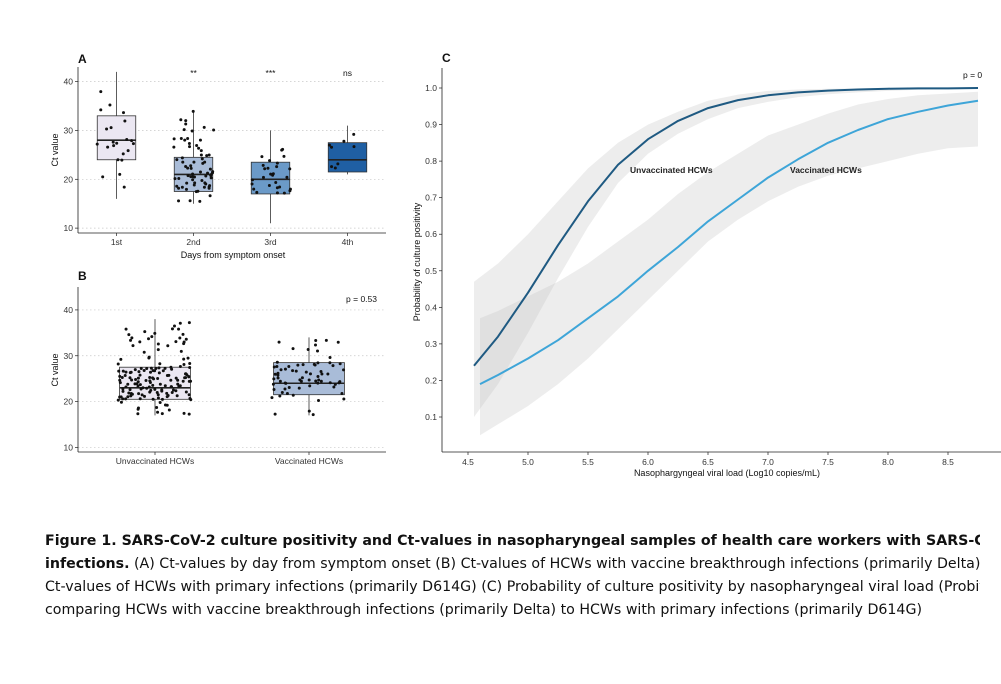 The image size is (1001, 684). What do you see at coordinates (431, 417) in the screenshot?
I see `y-tick-label: 0.1` at bounding box center [431, 417].